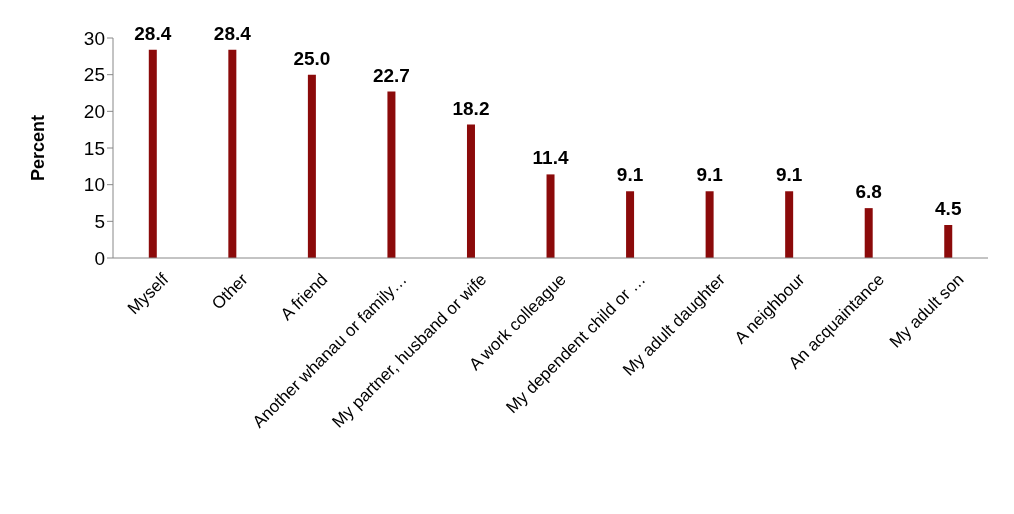 The height and width of the screenshot is (514, 1014). Describe the element at coordinates (99, 222) in the screenshot. I see `y-tick-label: 5` at that location.